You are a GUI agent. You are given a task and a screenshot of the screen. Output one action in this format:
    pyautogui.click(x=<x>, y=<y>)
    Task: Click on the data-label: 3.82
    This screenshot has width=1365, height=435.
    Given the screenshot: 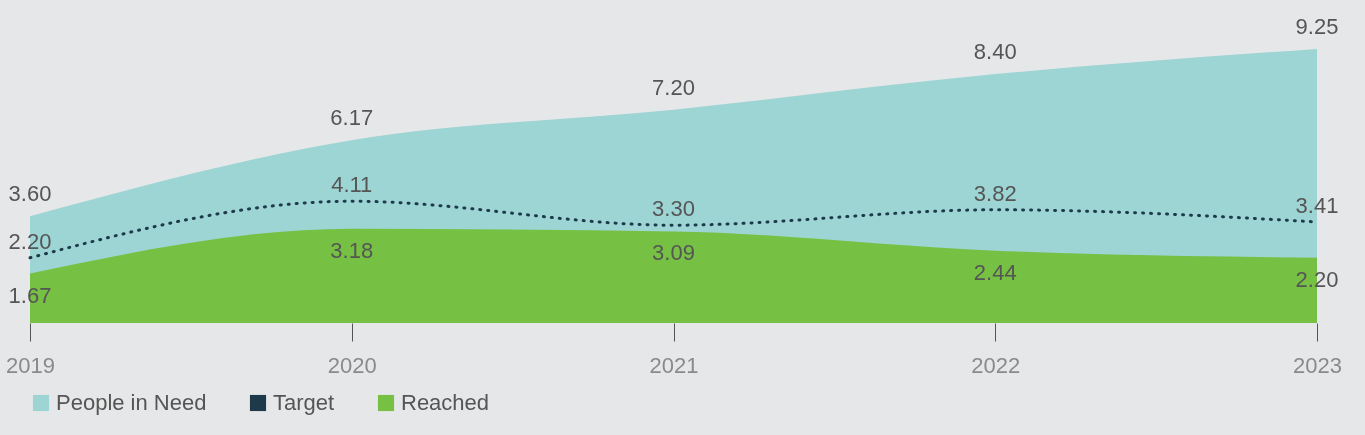 What is the action you would take?
    pyautogui.click(x=995, y=193)
    